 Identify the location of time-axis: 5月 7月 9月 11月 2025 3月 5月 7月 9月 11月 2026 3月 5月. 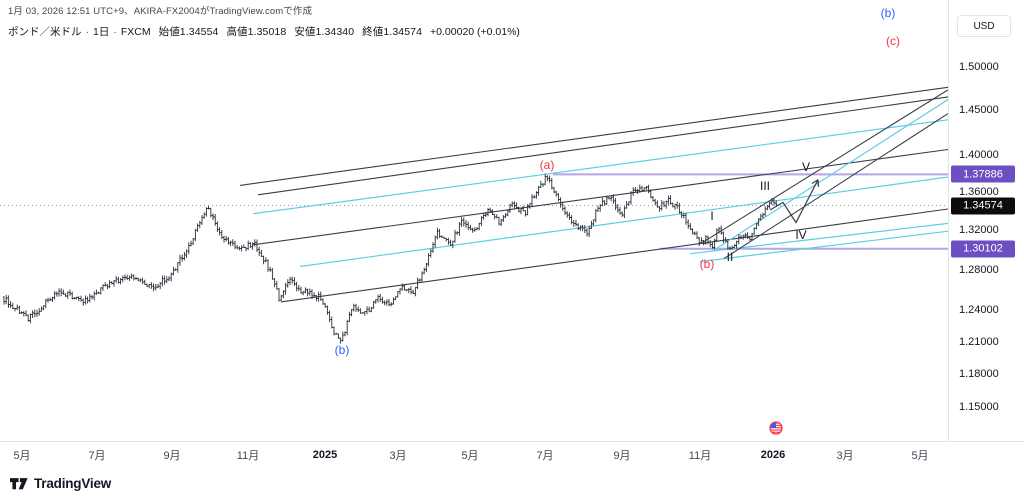
(512, 454).